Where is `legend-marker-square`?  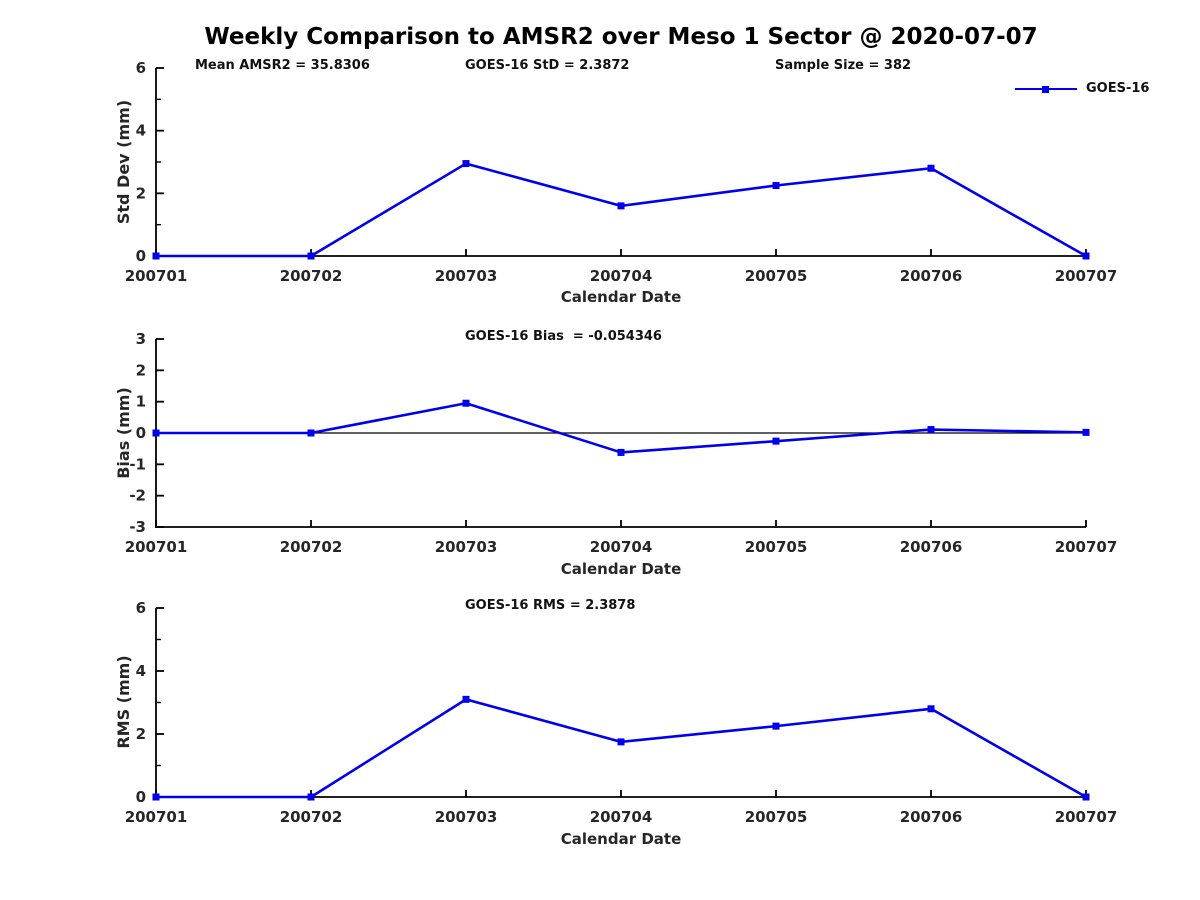
legend-marker-square is located at coordinates (1045, 89).